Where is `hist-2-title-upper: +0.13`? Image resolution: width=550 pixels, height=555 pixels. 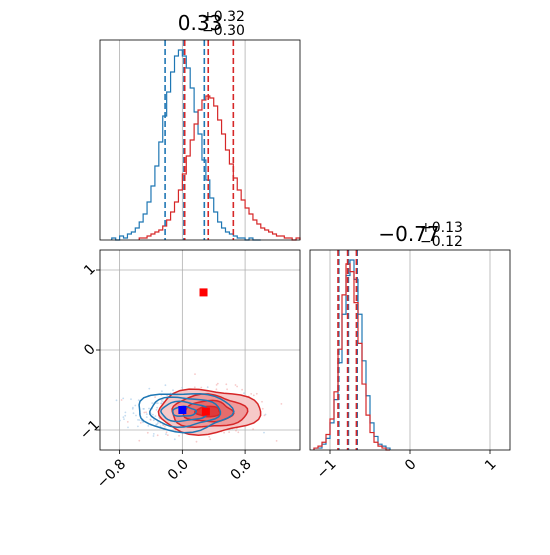
hist-2-title-upper: +0.13 is located at coordinates (441, 228).